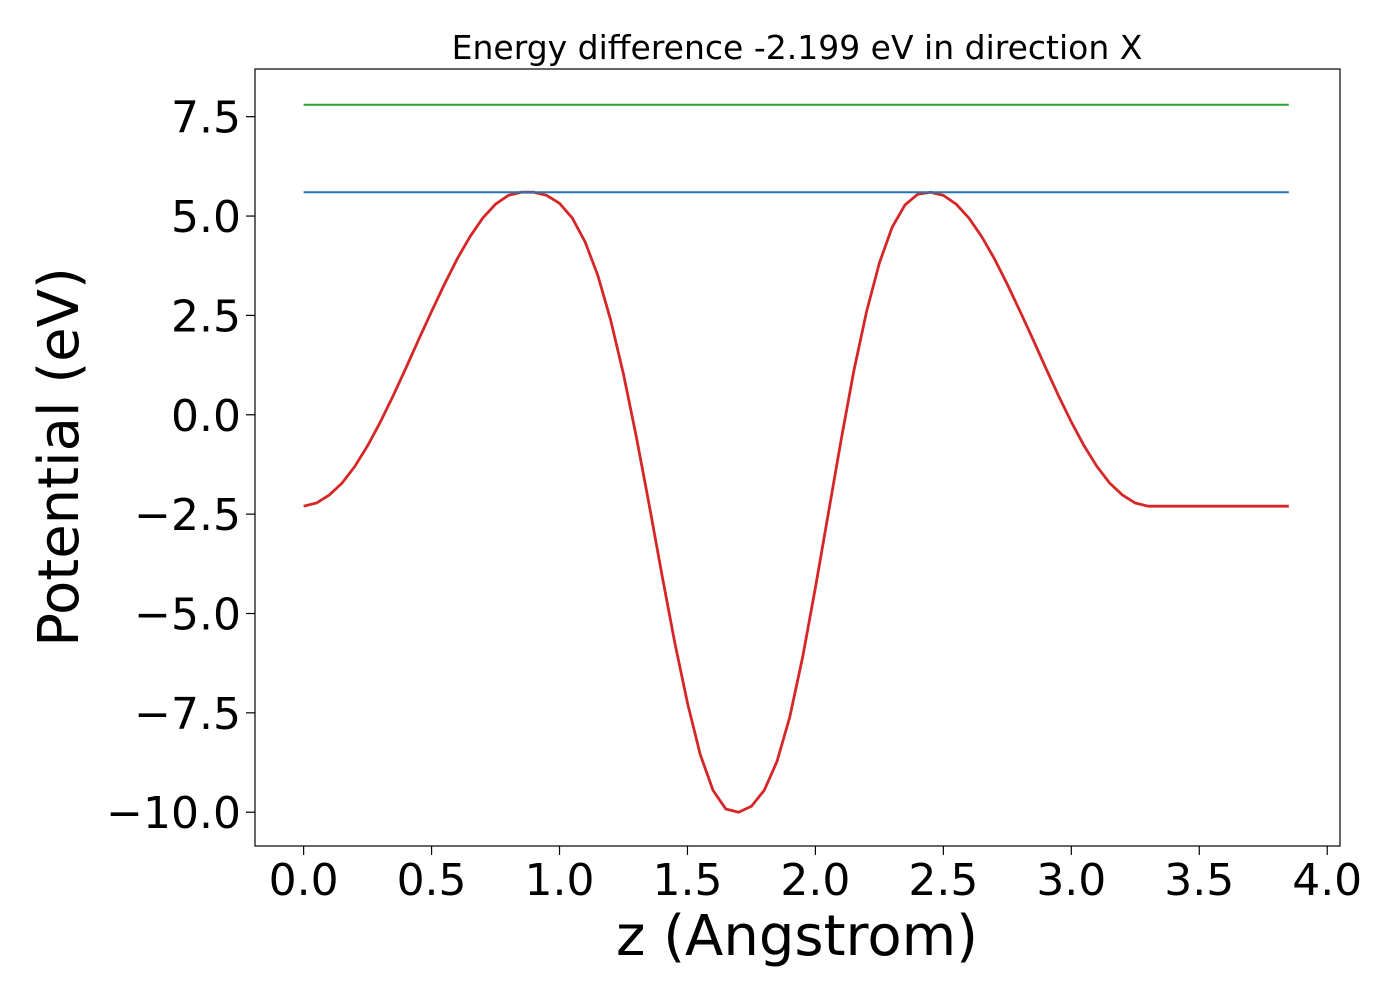 The image size is (1400, 1000). I want to click on y-tick-label: −2.5, so click(187, 515).